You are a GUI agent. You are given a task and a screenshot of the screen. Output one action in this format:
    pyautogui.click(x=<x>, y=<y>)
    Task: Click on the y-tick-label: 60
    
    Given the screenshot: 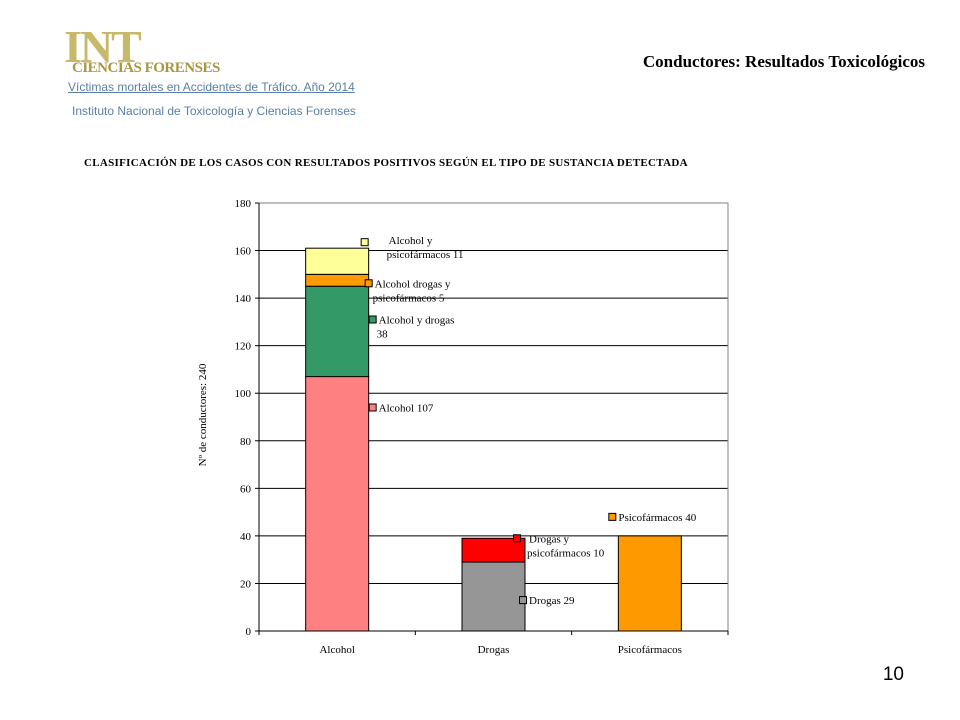 What is the action you would take?
    pyautogui.click(x=246, y=489)
    